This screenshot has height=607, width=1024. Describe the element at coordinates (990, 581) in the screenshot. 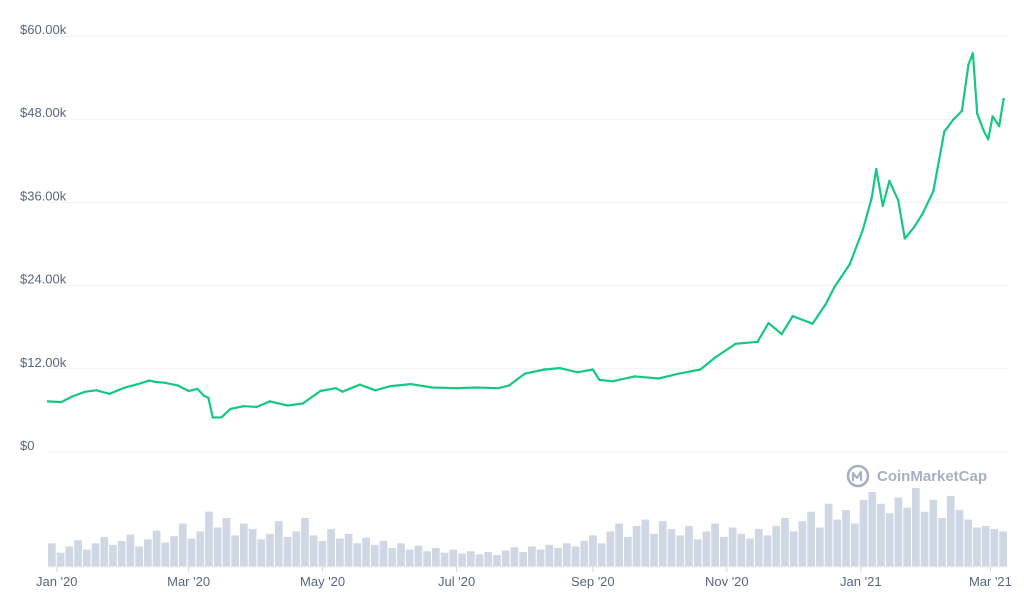

I see `x-tick-label: Mar '21` at that location.